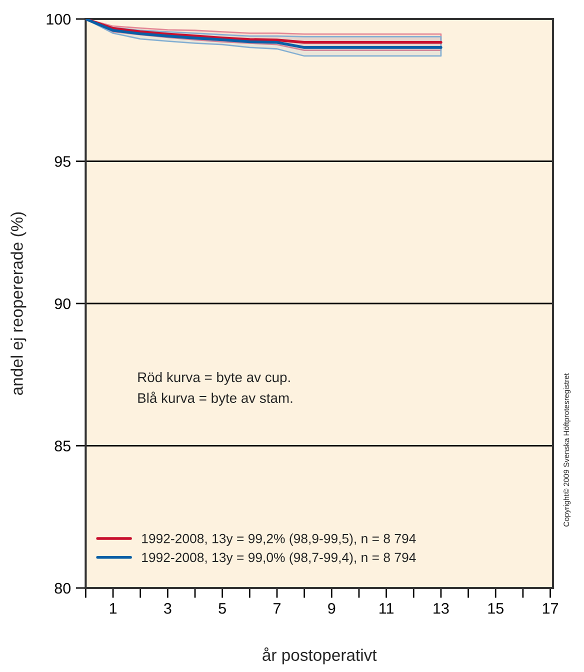 Image resolution: width=584 pixels, height=672 pixels. Describe the element at coordinates (332, 608) in the screenshot. I see `x-tick-label: 9` at that location.